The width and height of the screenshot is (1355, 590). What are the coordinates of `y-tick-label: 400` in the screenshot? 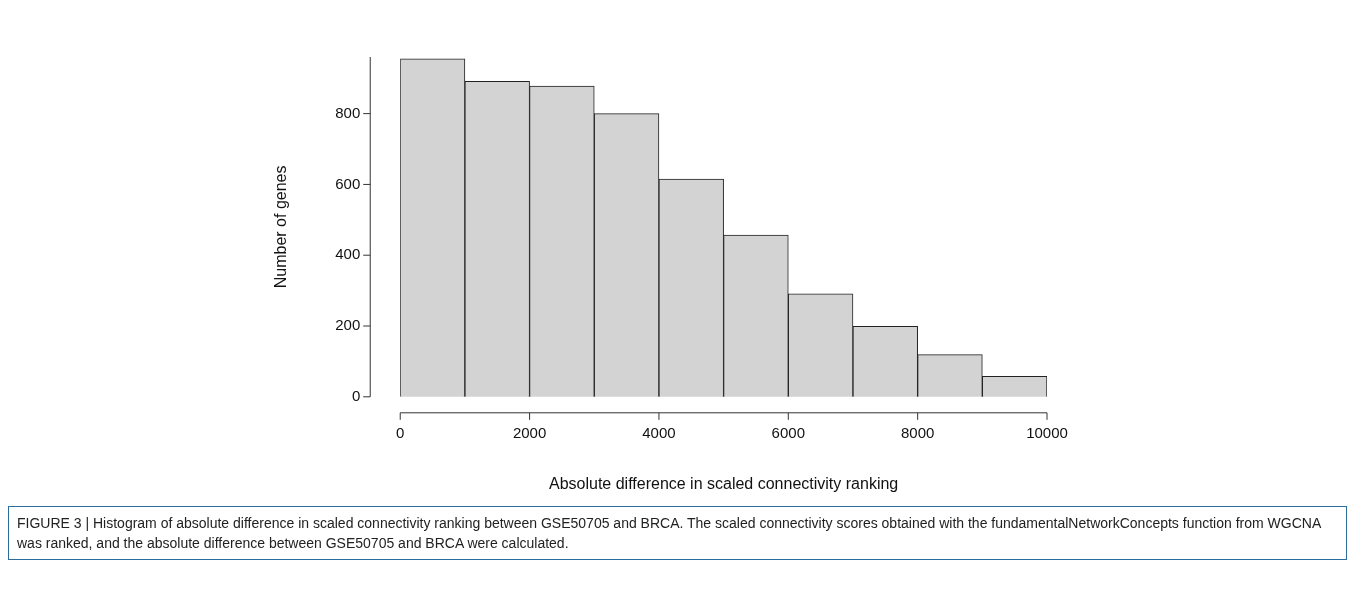 It's located at (348, 254).